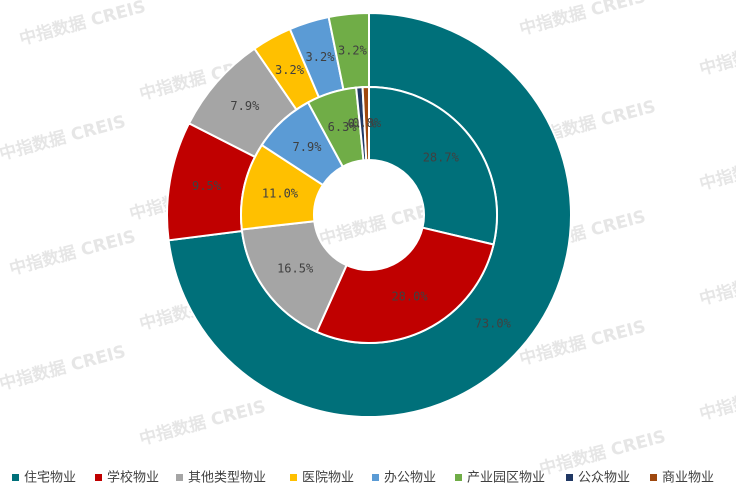  I want to click on data-label: 9.5%, so click(207, 186).